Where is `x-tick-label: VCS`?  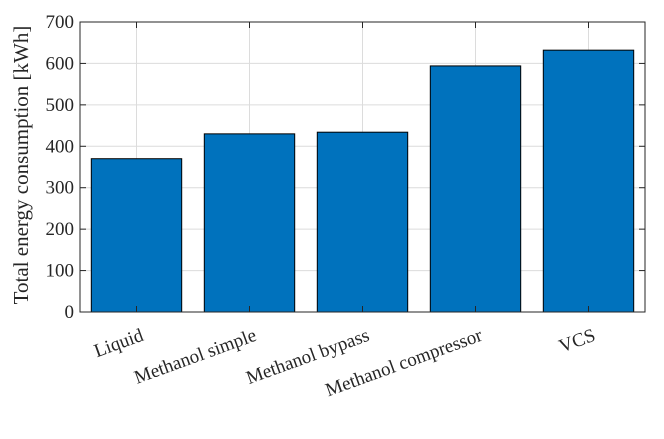
x-tick-label: VCS is located at coordinates (577, 341).